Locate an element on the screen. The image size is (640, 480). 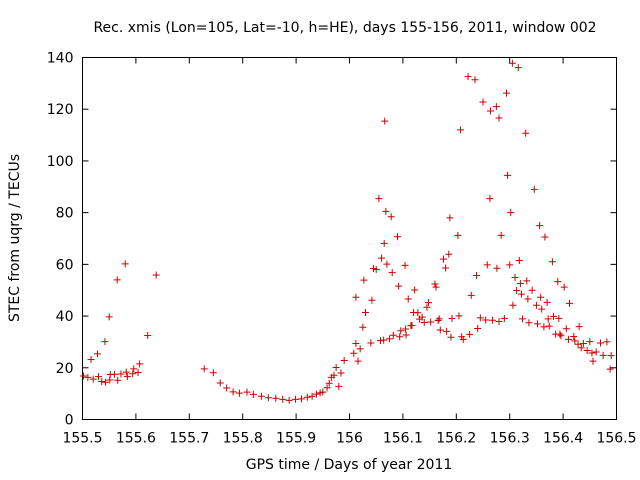
y-axis-label: STEC from uqrg / TECUs is located at coordinates (15, 238).